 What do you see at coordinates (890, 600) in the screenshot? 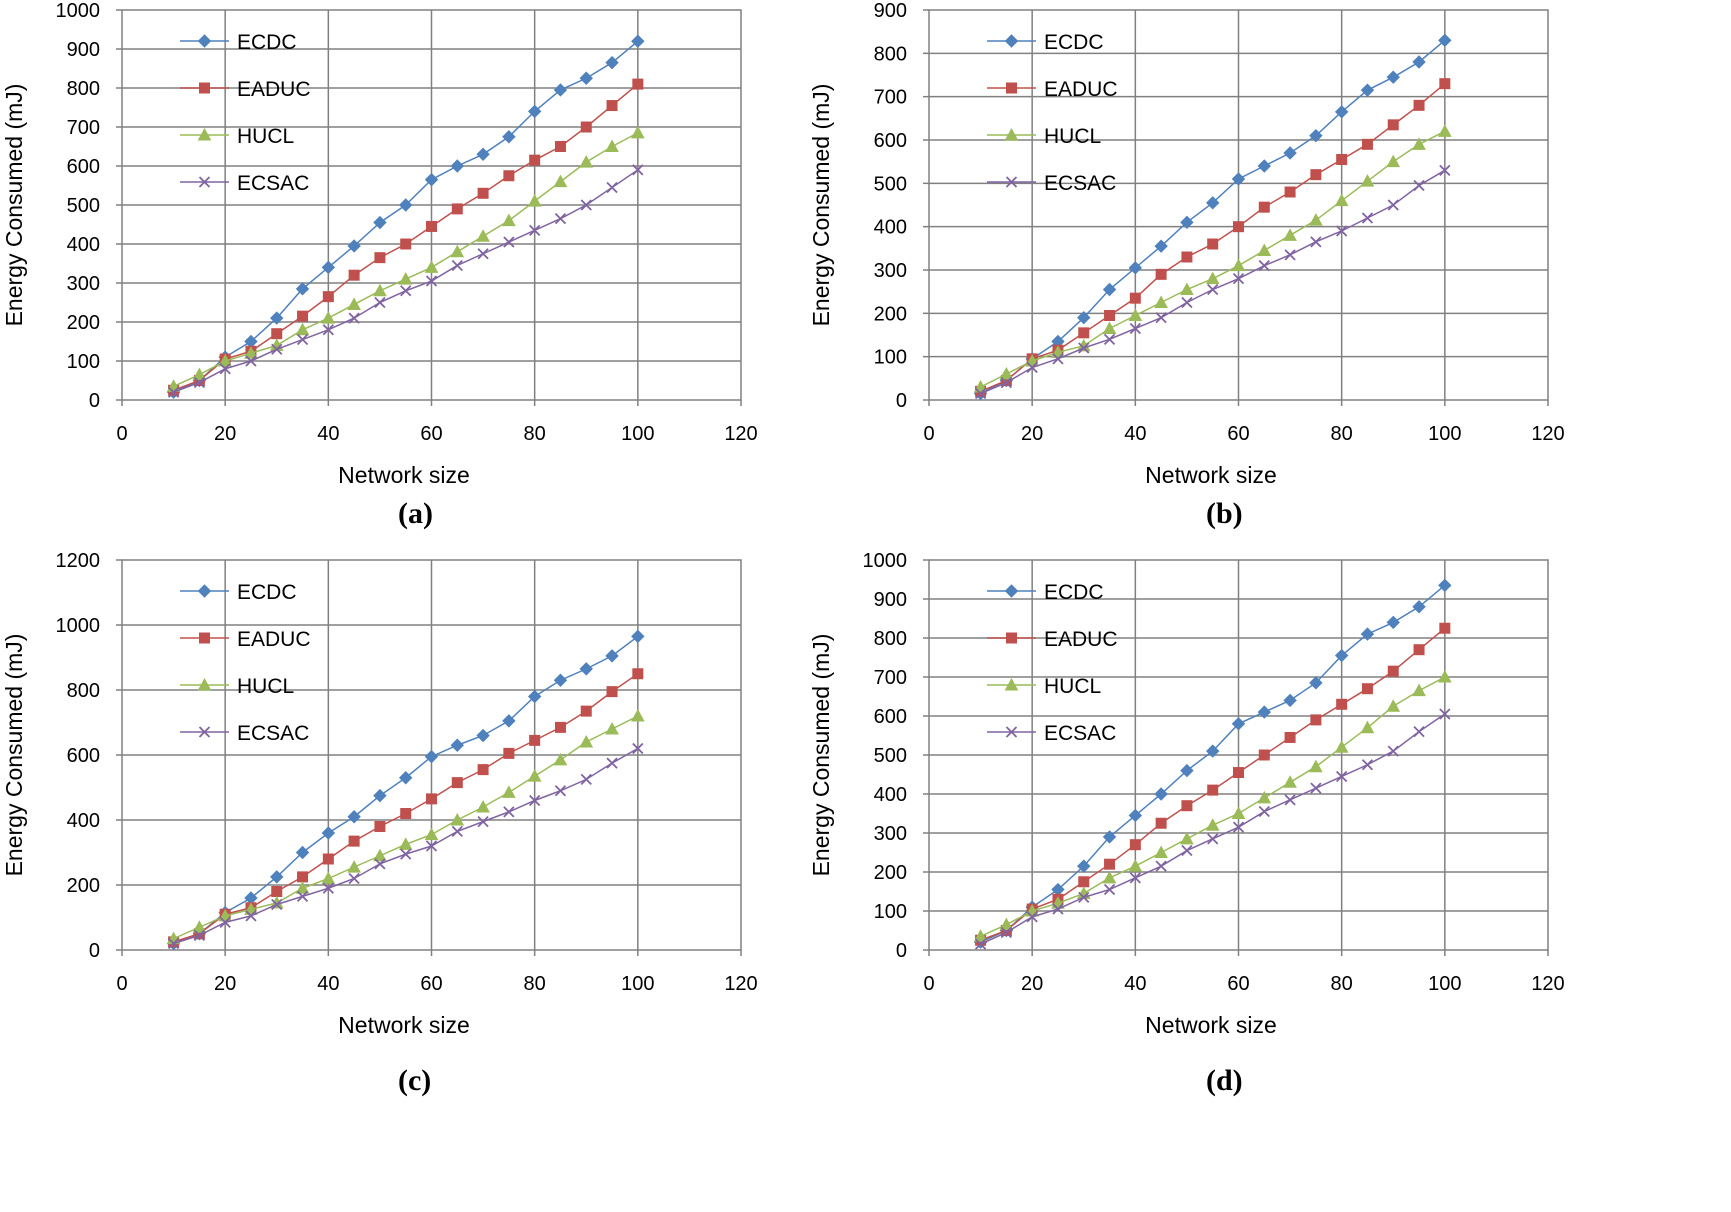
I see `y-tick-label: 900` at bounding box center [890, 600].